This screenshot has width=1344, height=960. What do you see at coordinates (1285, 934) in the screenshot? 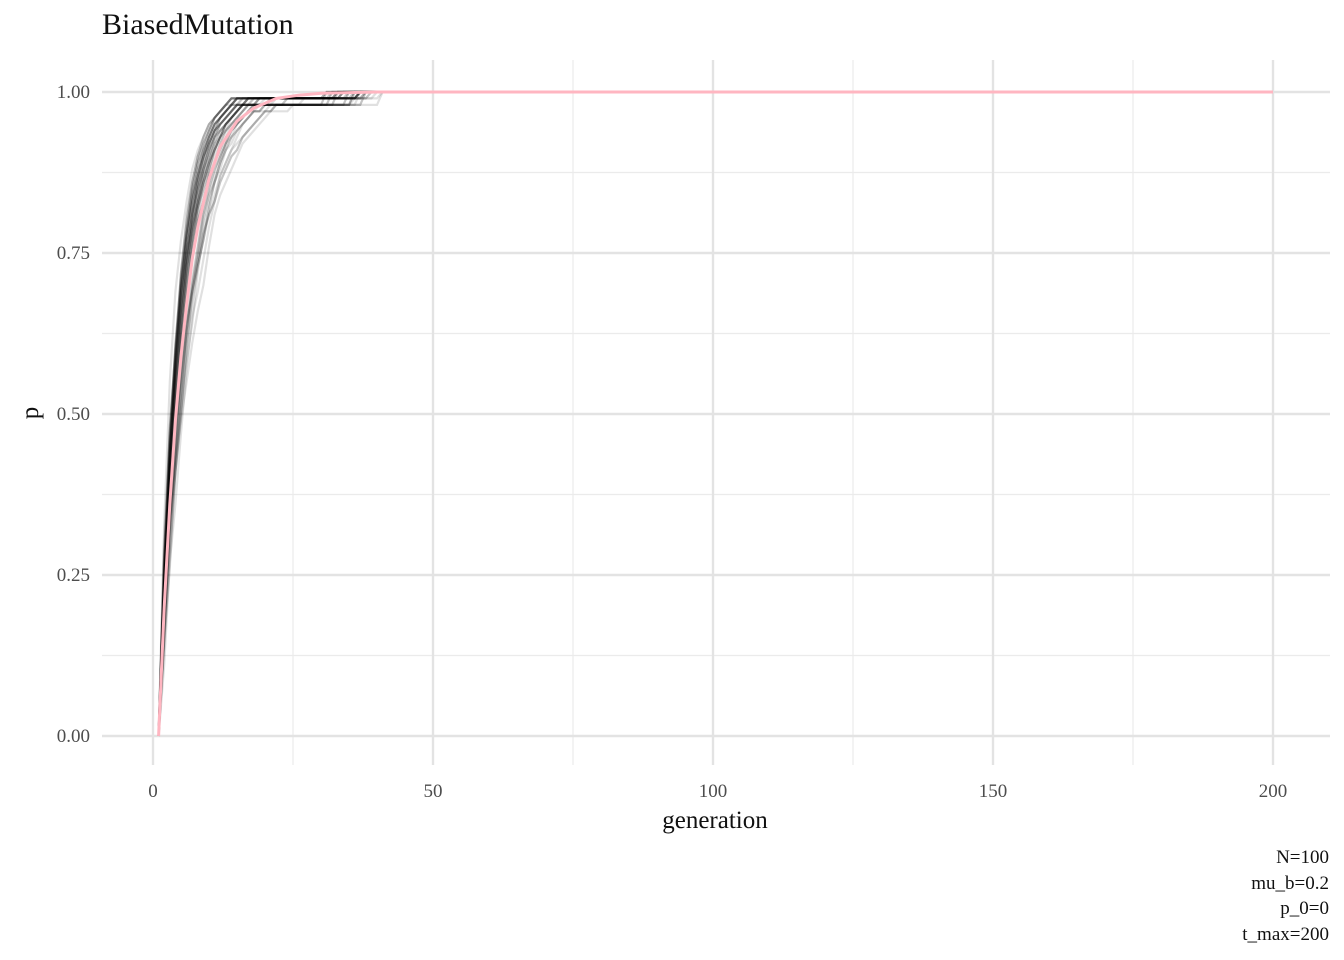
I see `caption-line: t_max=200` at bounding box center [1285, 934].